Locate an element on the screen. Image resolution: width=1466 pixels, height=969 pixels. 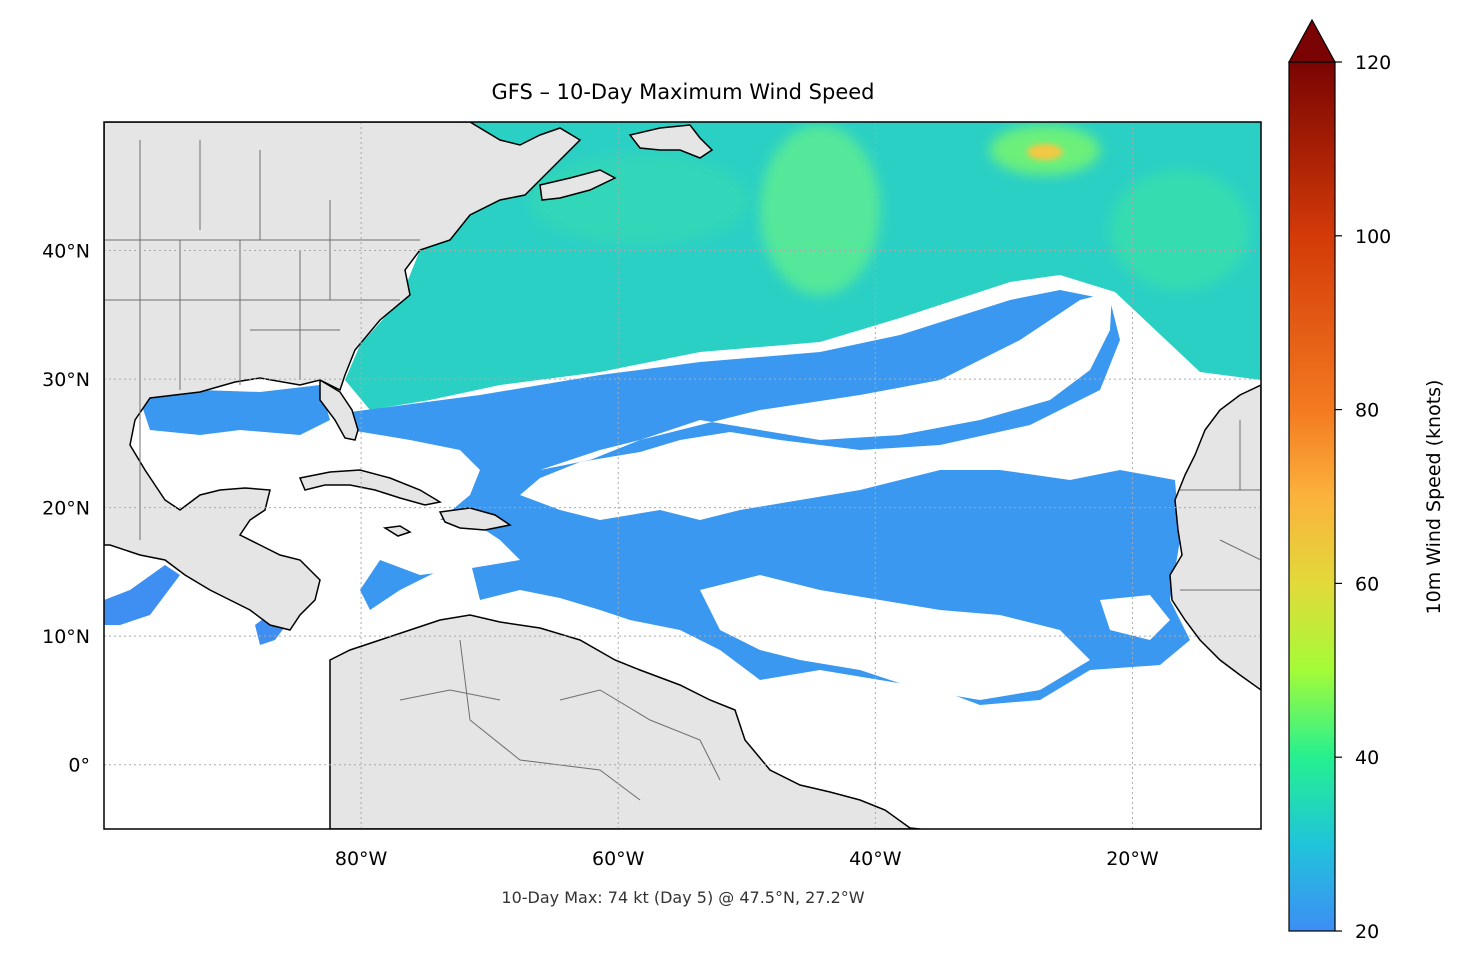
land-south-america is located at coordinates (625, 721).